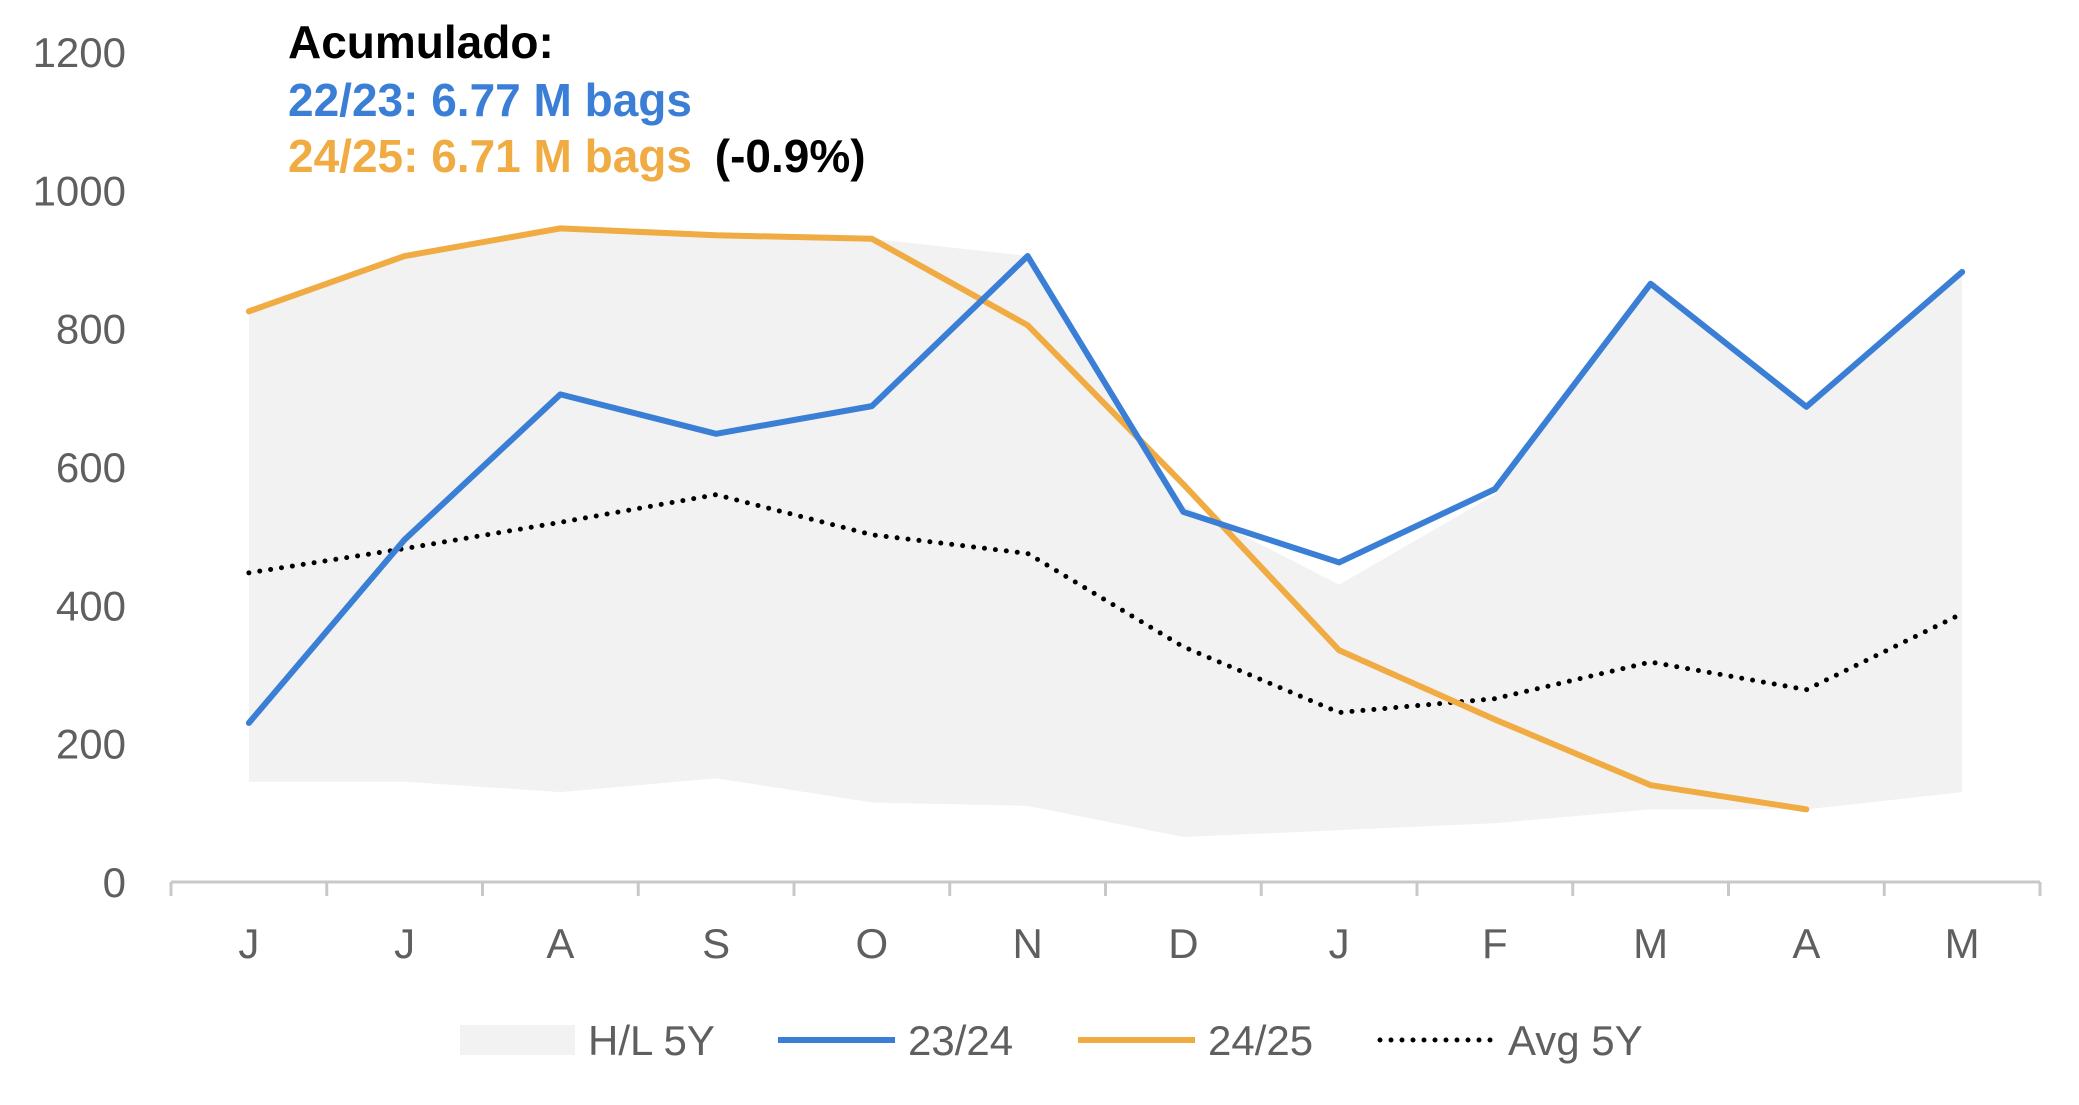 This screenshot has width=2079, height=1105. Describe the element at coordinates (1575, 1040) in the screenshot. I see `legend-label-avg-5y: Avg 5Y` at that location.